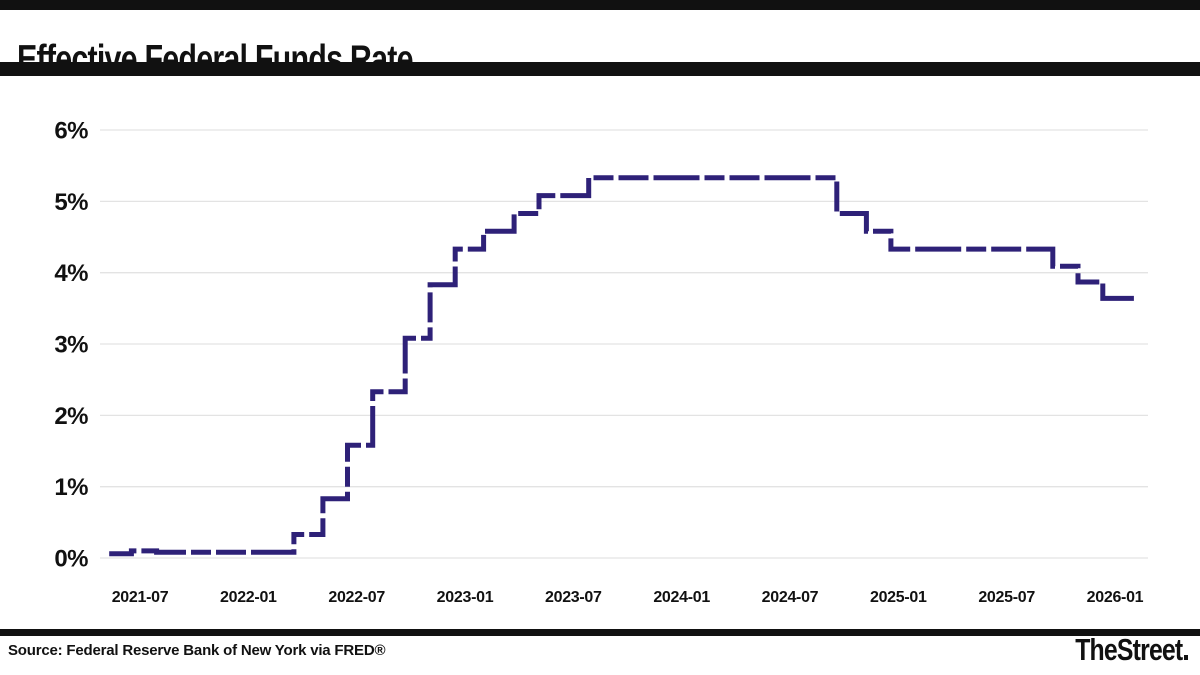 Image resolution: width=1200 pixels, height=675 pixels. I want to click on y-tick-label: 2%, so click(71, 416).